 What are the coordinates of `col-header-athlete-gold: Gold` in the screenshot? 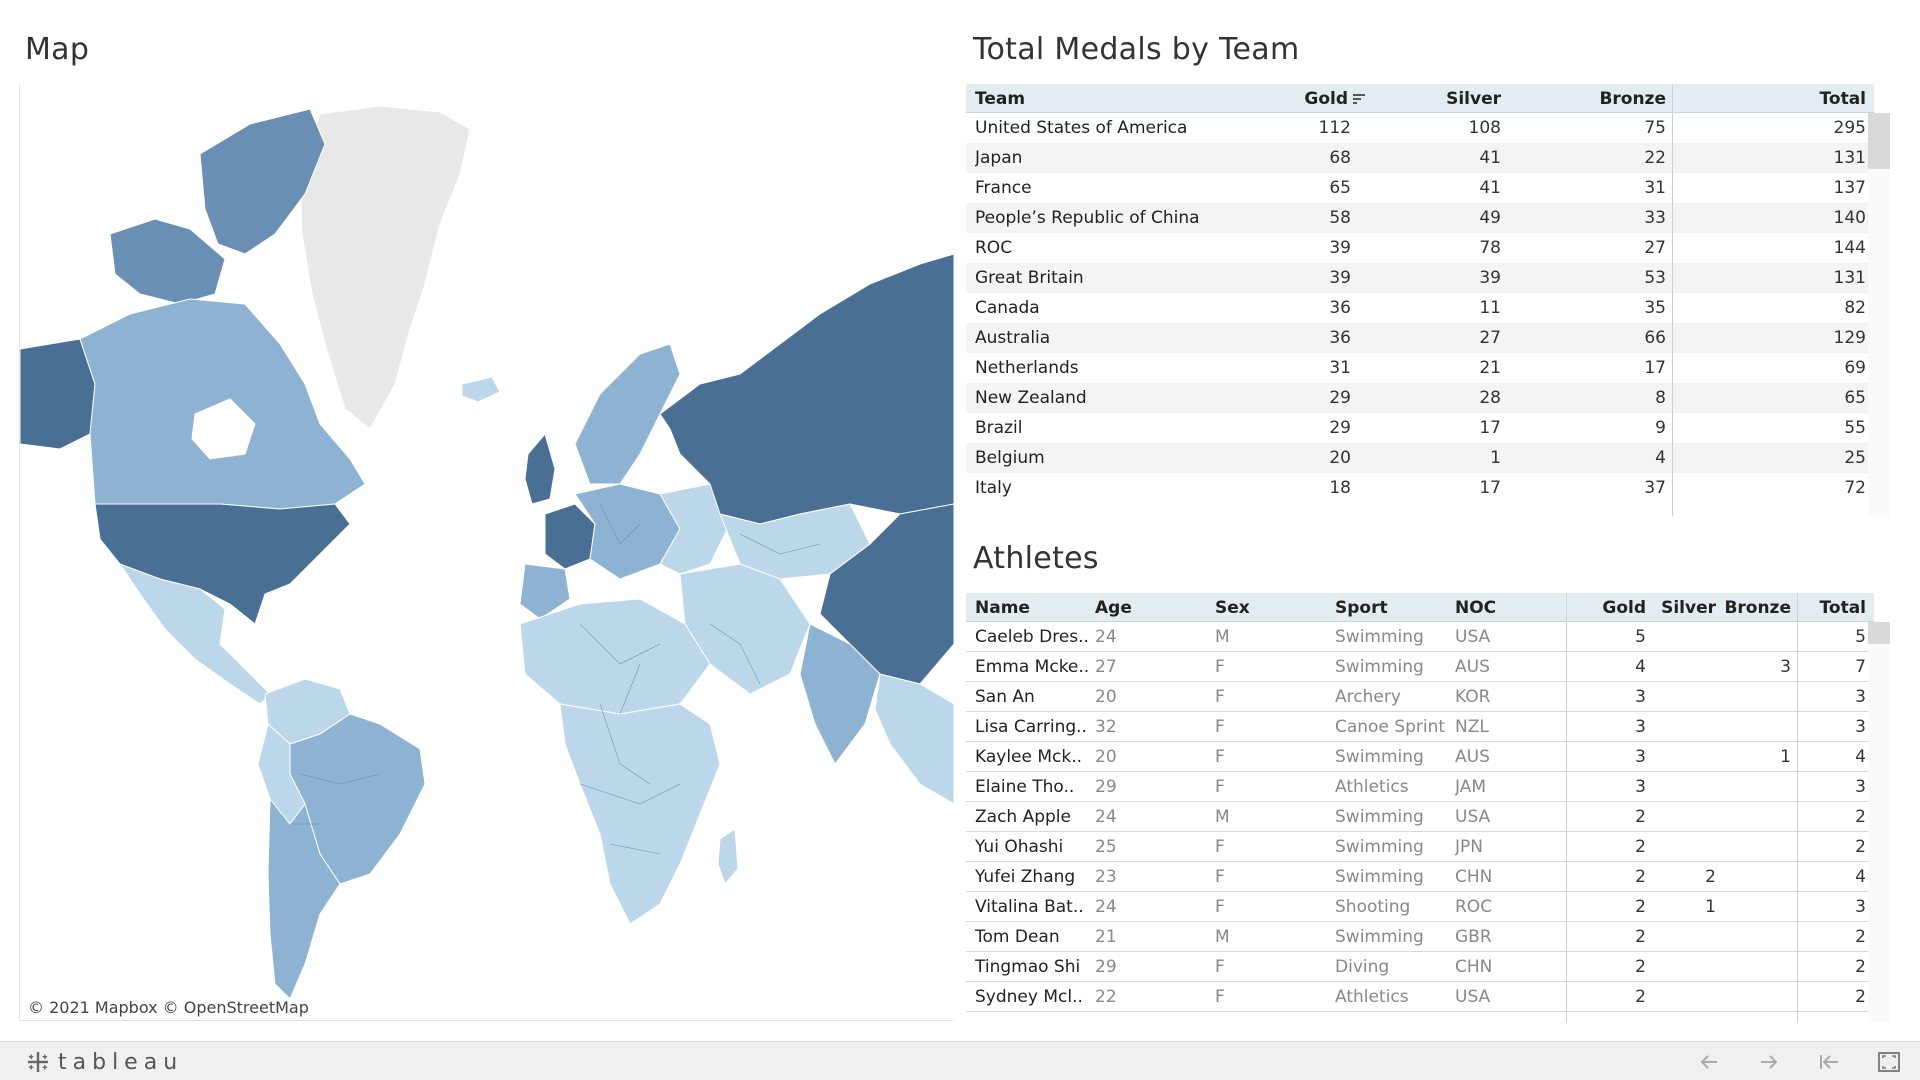 It's located at (1624, 608).